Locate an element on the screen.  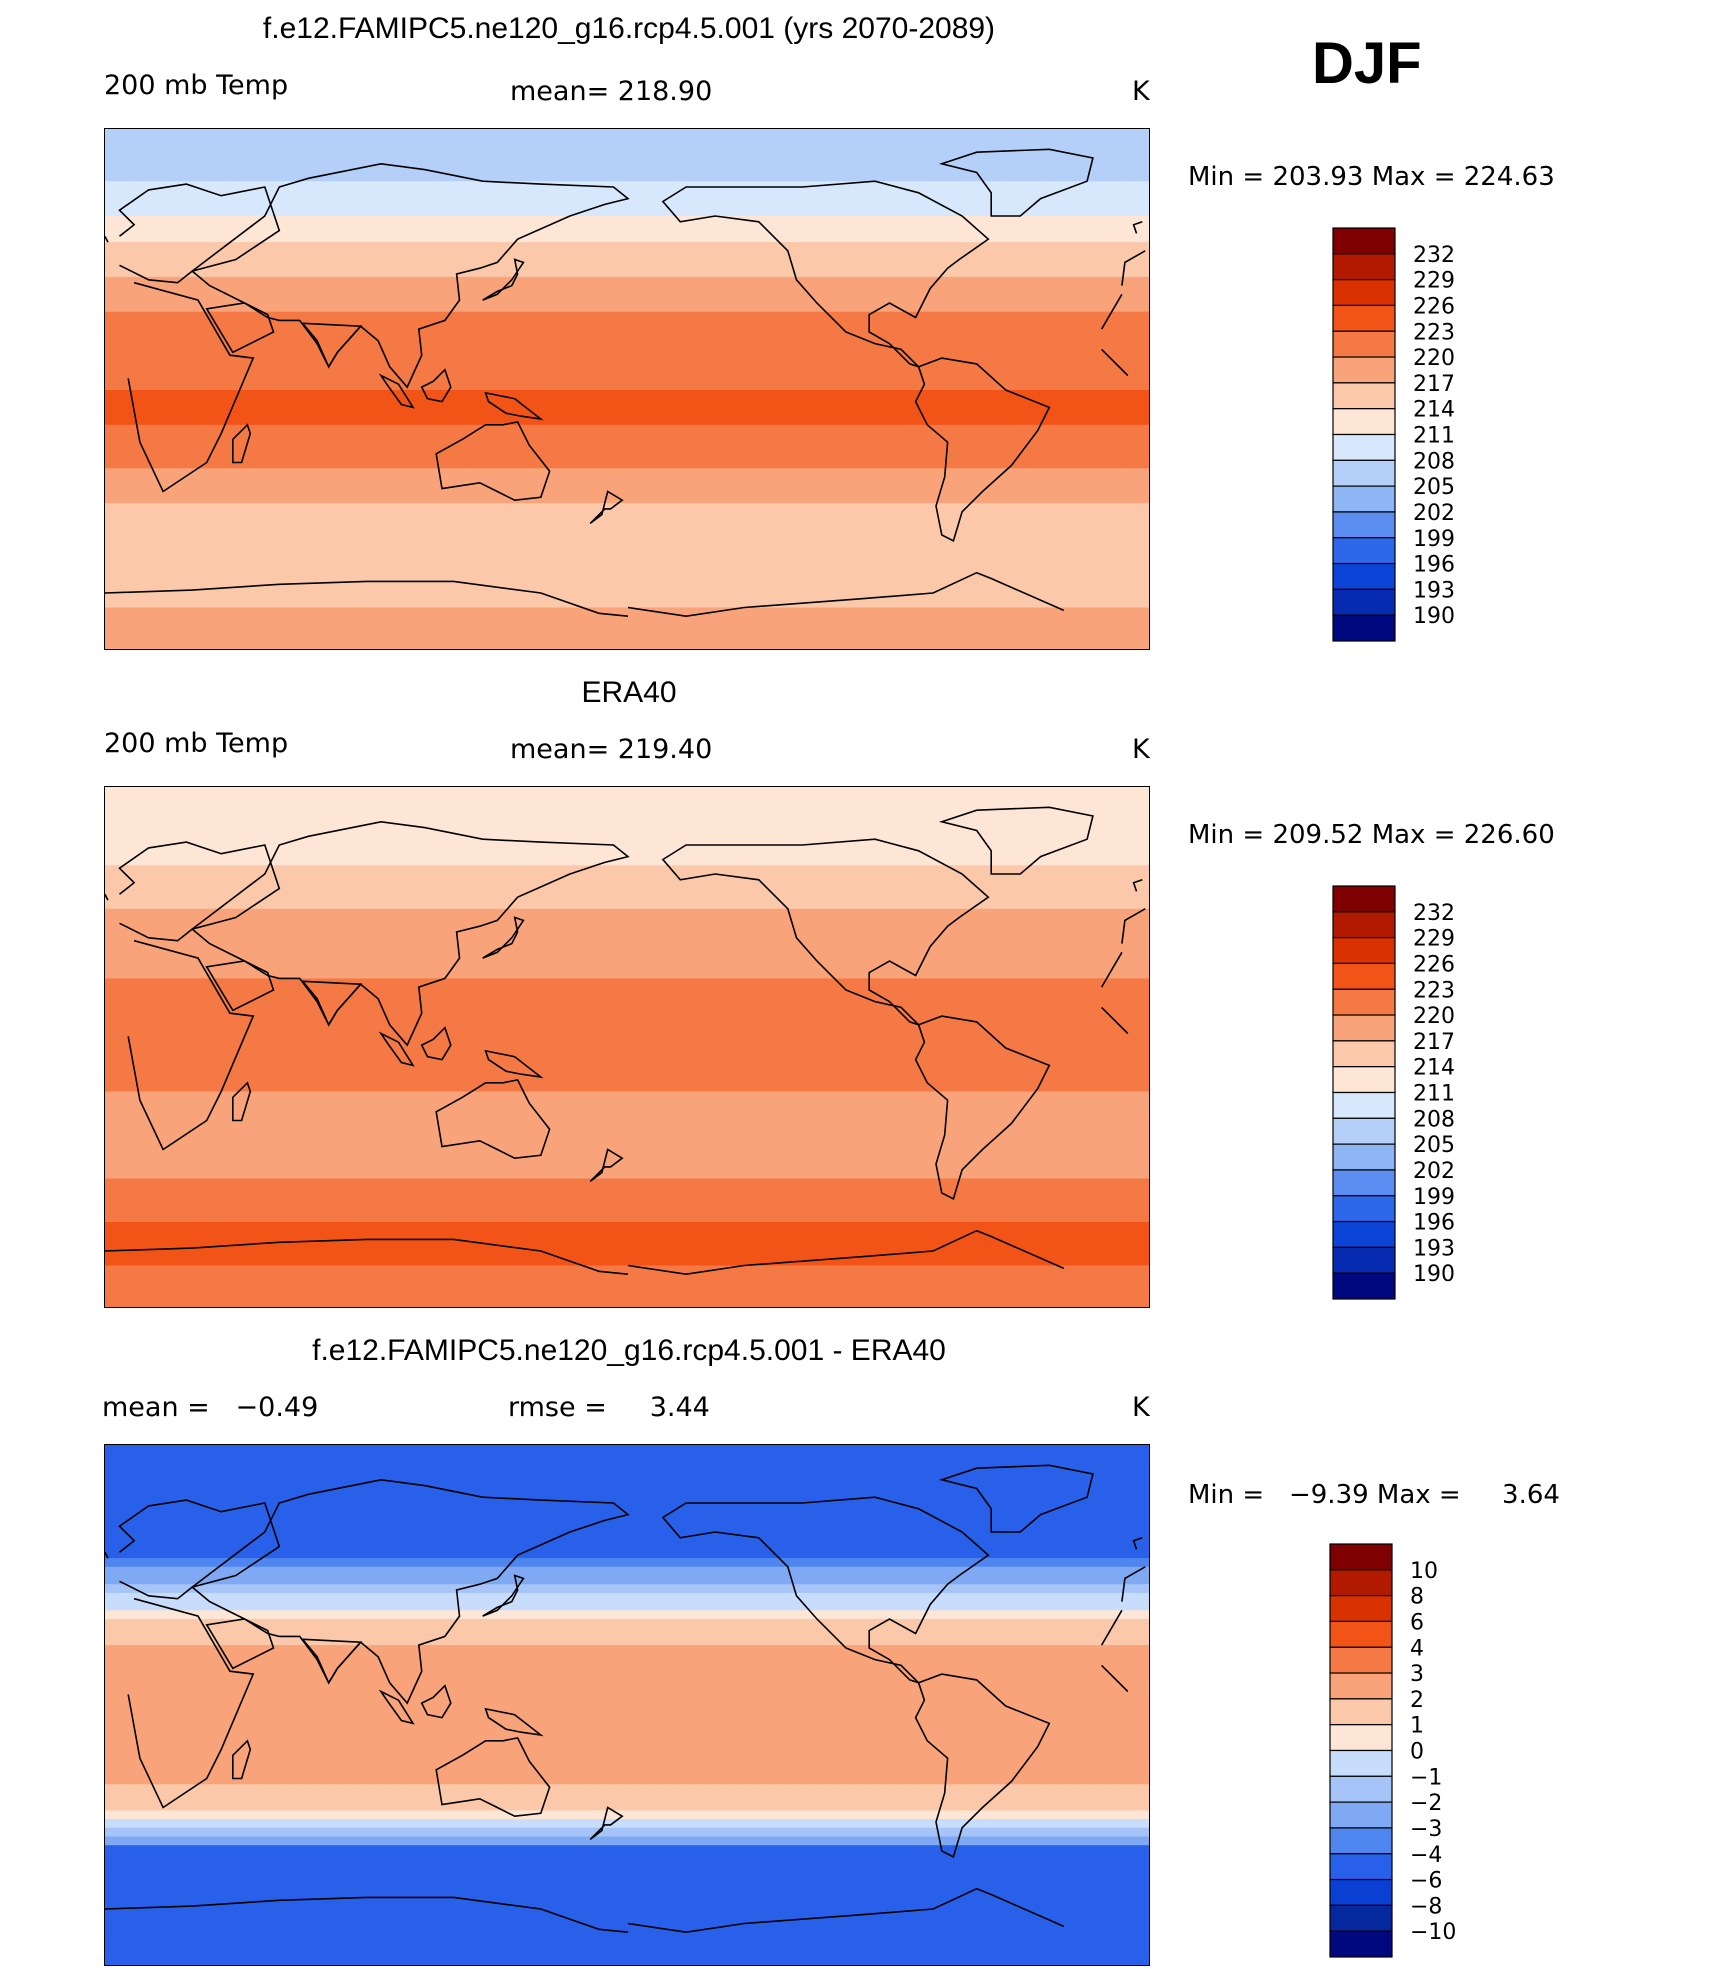
coastline-antarctica is located at coordinates (367, 1256).